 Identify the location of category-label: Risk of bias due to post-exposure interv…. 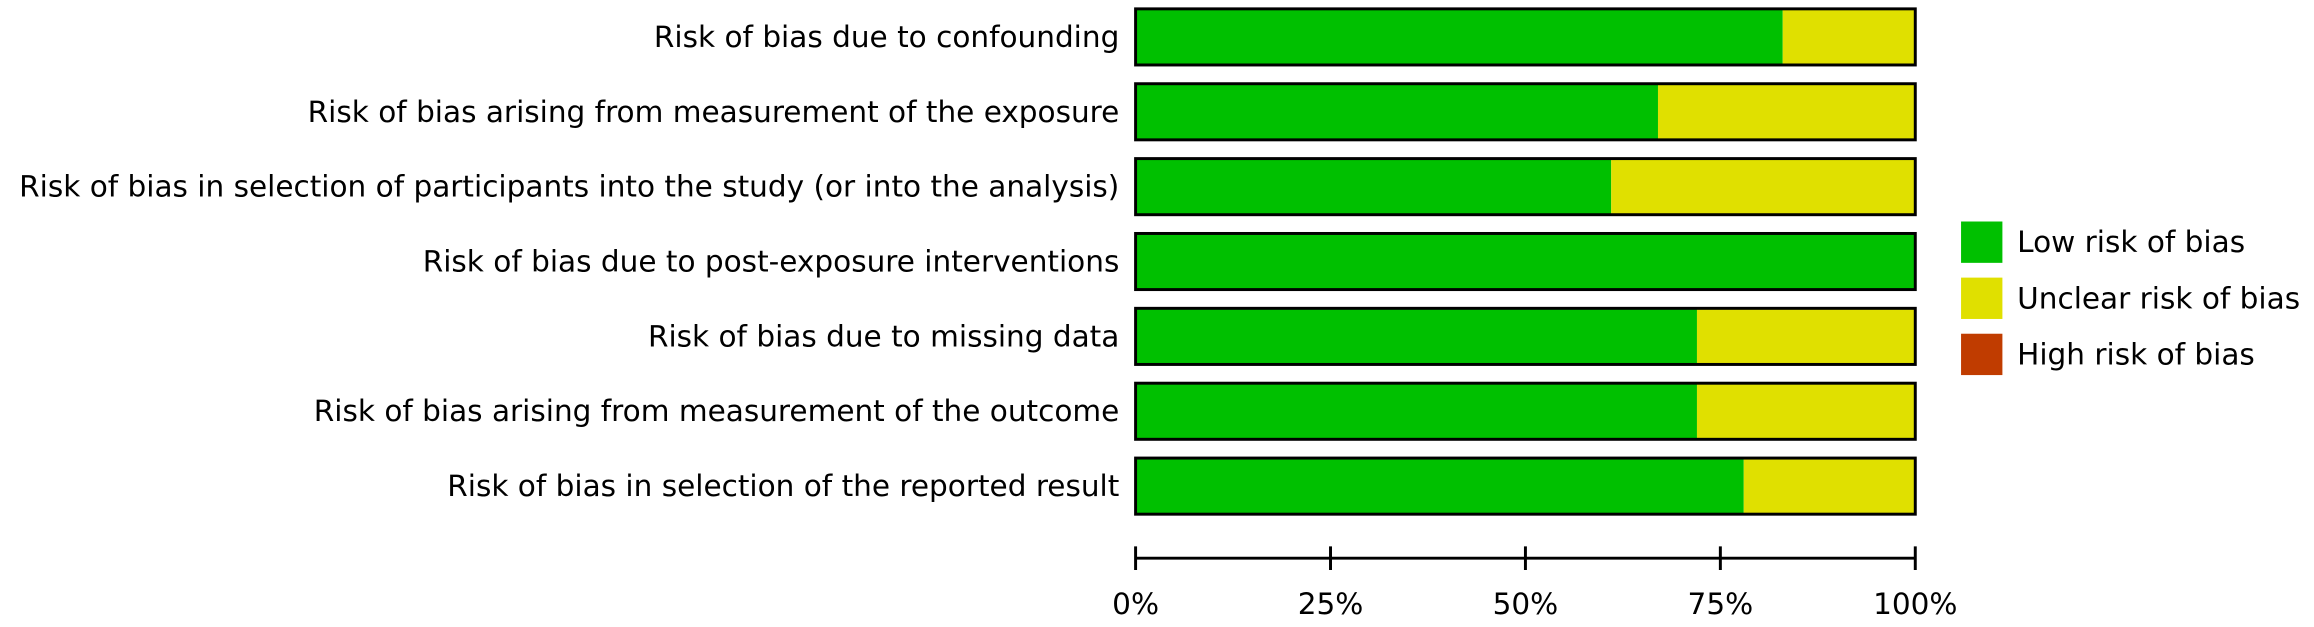
(771, 261).